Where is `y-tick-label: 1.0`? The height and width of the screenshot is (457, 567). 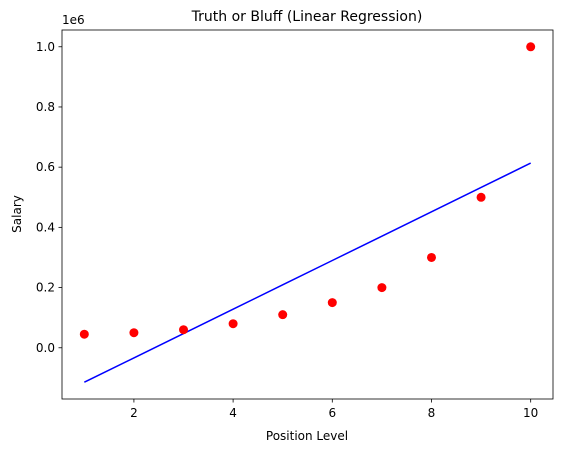
y-tick-label: 1.0 is located at coordinates (45, 47).